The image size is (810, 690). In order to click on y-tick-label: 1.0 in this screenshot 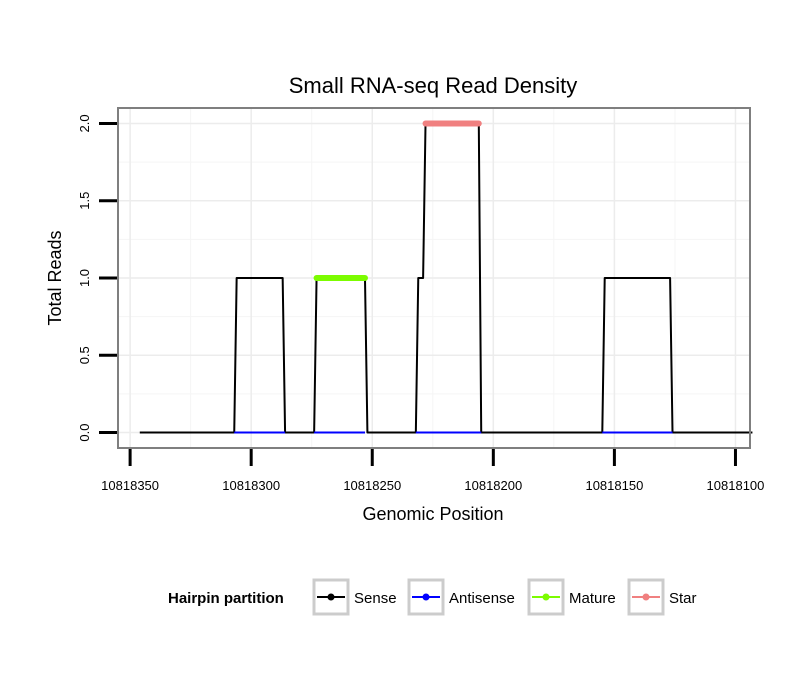, I will do `click(84, 278)`.